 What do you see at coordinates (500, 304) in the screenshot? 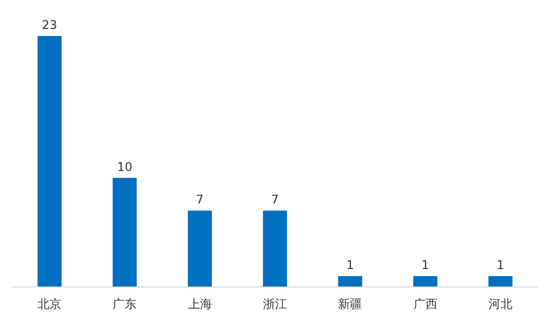
I see `x-tick-label: 河北` at bounding box center [500, 304].